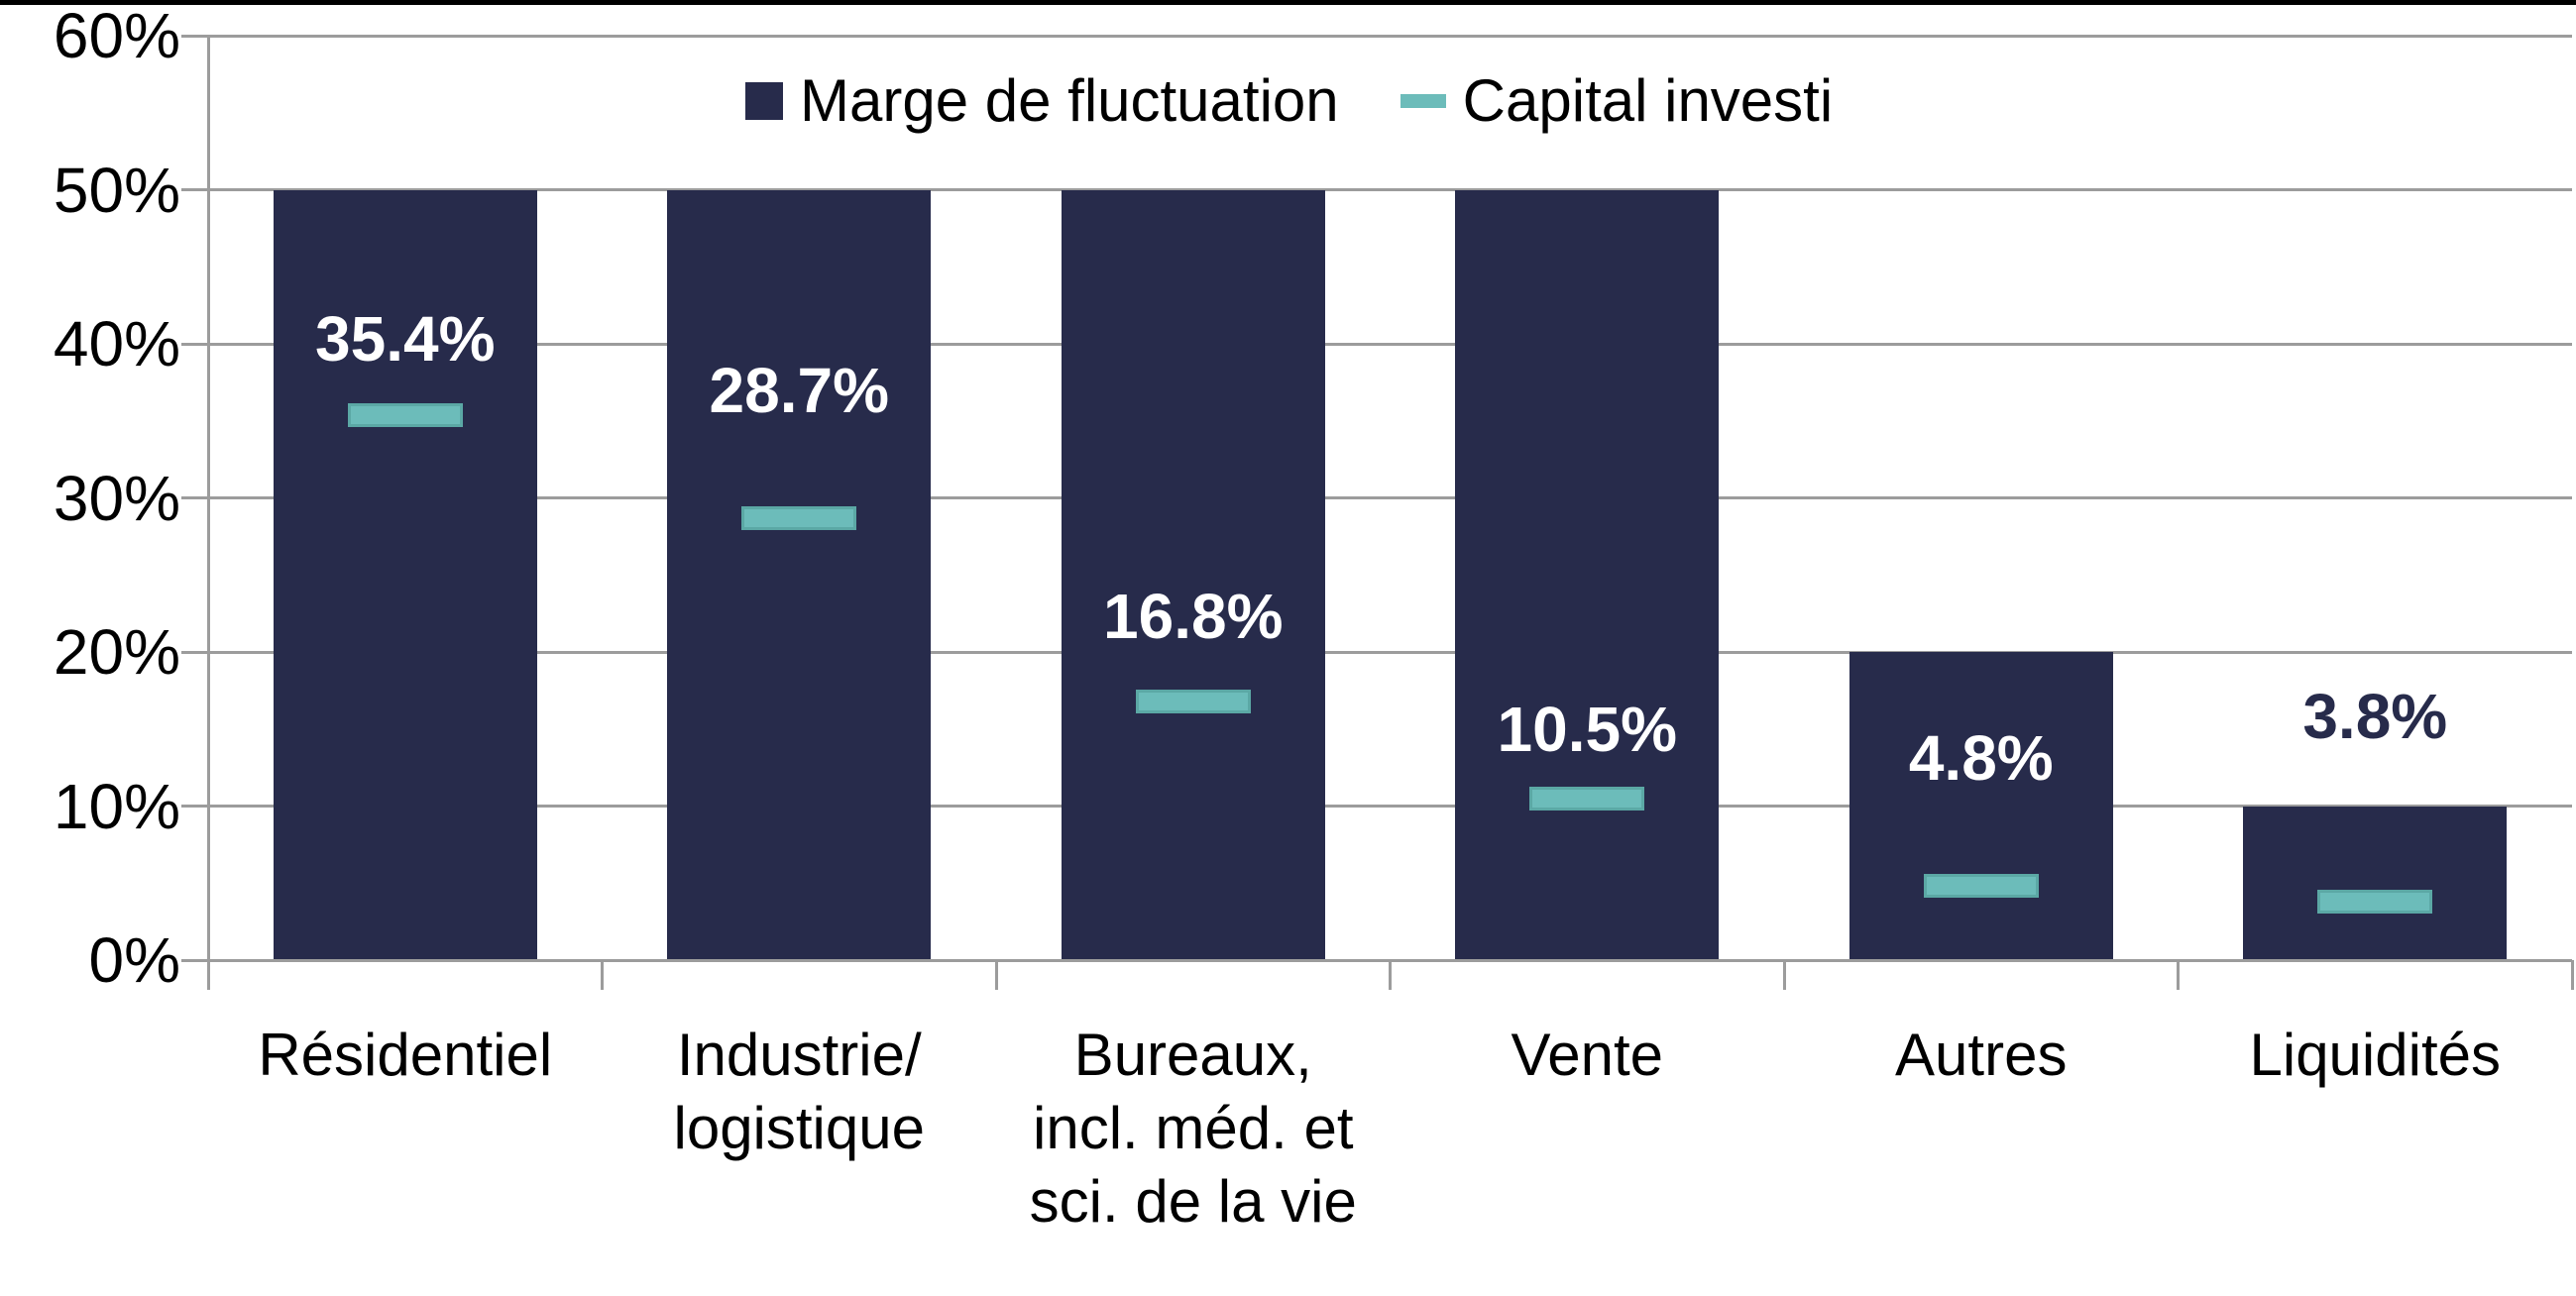  Describe the element at coordinates (116, 343) in the screenshot. I see `y-axis-label-40: 40%` at that location.